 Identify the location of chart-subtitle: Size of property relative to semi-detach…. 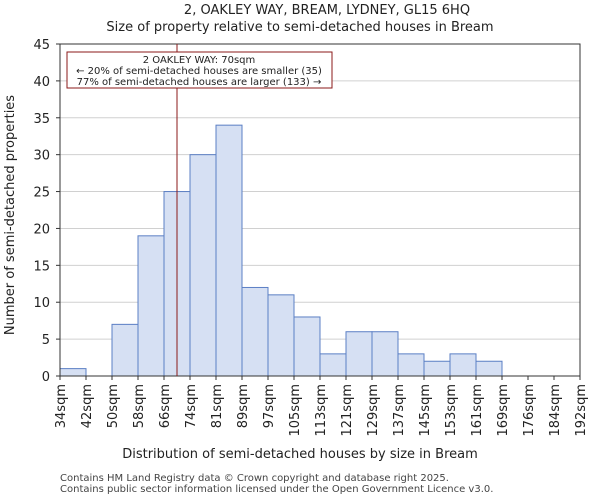
(299, 27).